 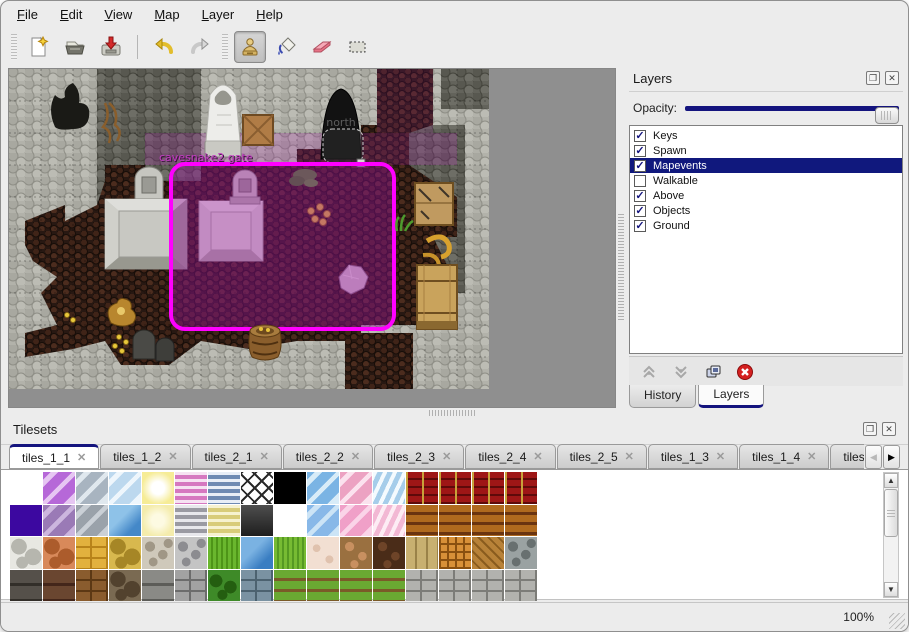 What do you see at coordinates (218, 14) in the screenshot?
I see `menu-layer: Layer` at bounding box center [218, 14].